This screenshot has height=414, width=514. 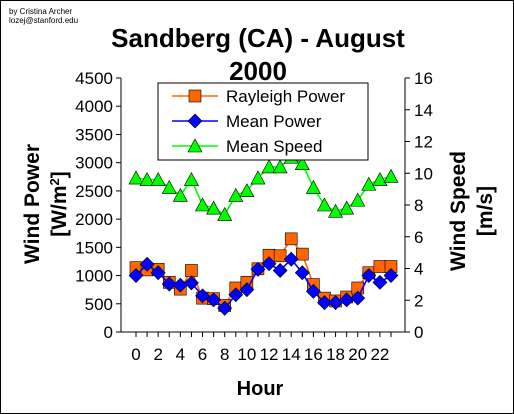 I want to click on y-left-tick-label: 1000, so click(x=94, y=276).